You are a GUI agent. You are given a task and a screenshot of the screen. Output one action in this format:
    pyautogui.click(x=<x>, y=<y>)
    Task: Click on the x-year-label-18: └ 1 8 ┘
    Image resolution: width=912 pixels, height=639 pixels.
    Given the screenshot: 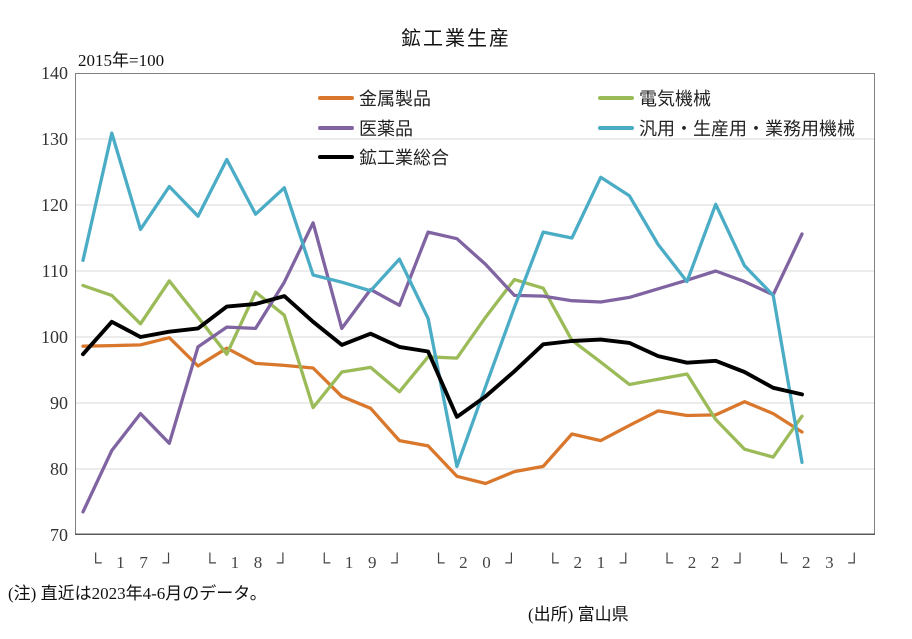 What is the action you would take?
    pyautogui.click(x=246, y=563)
    